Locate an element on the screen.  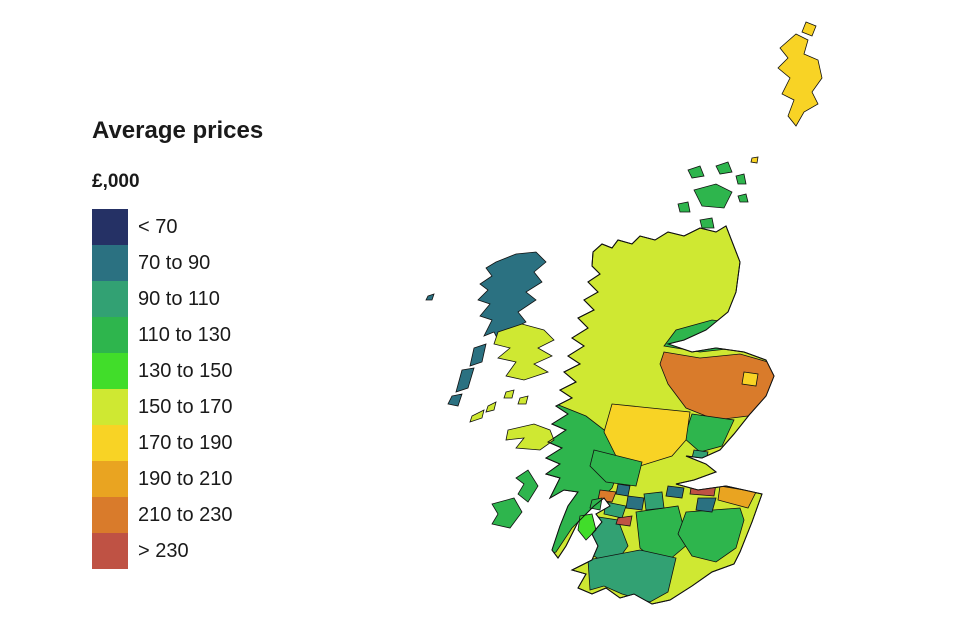
region-islay is located at coordinates (507, 513).